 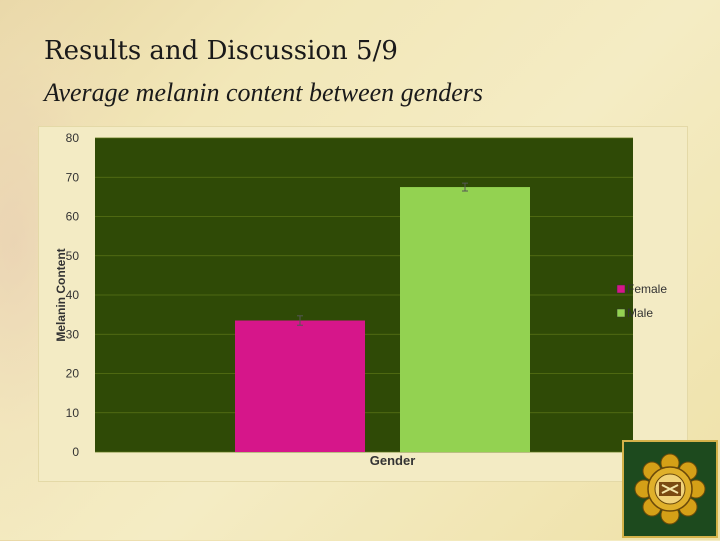 What do you see at coordinates (300, 386) in the screenshot?
I see `bar-female` at bounding box center [300, 386].